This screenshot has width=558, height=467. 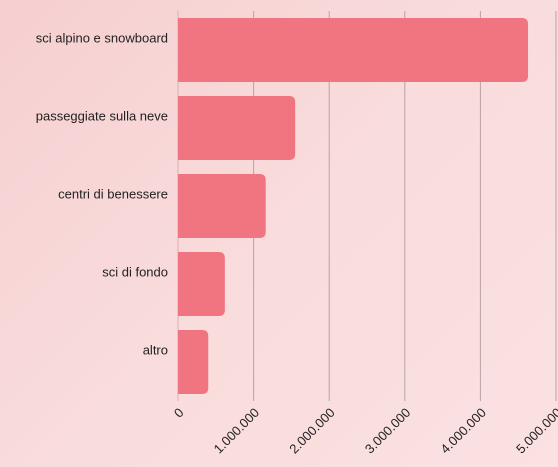 What do you see at coordinates (312, 431) in the screenshot?
I see `x-tick-label: 2.000.000` at bounding box center [312, 431].